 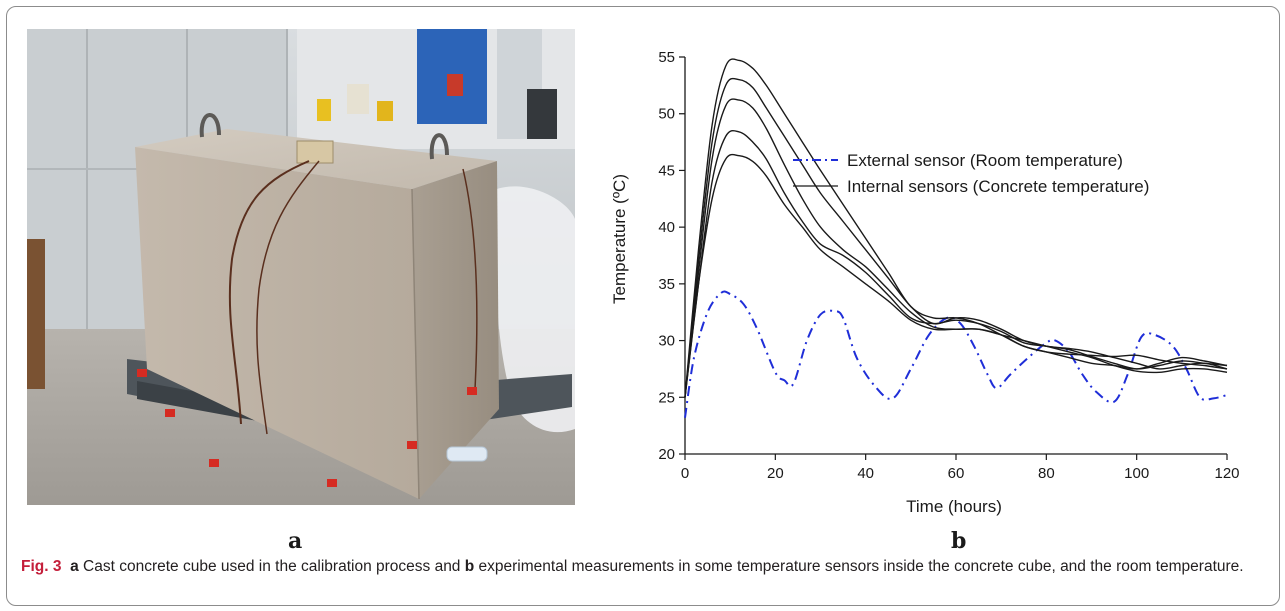 I want to click on series-external-line, so click(x=956, y=354).